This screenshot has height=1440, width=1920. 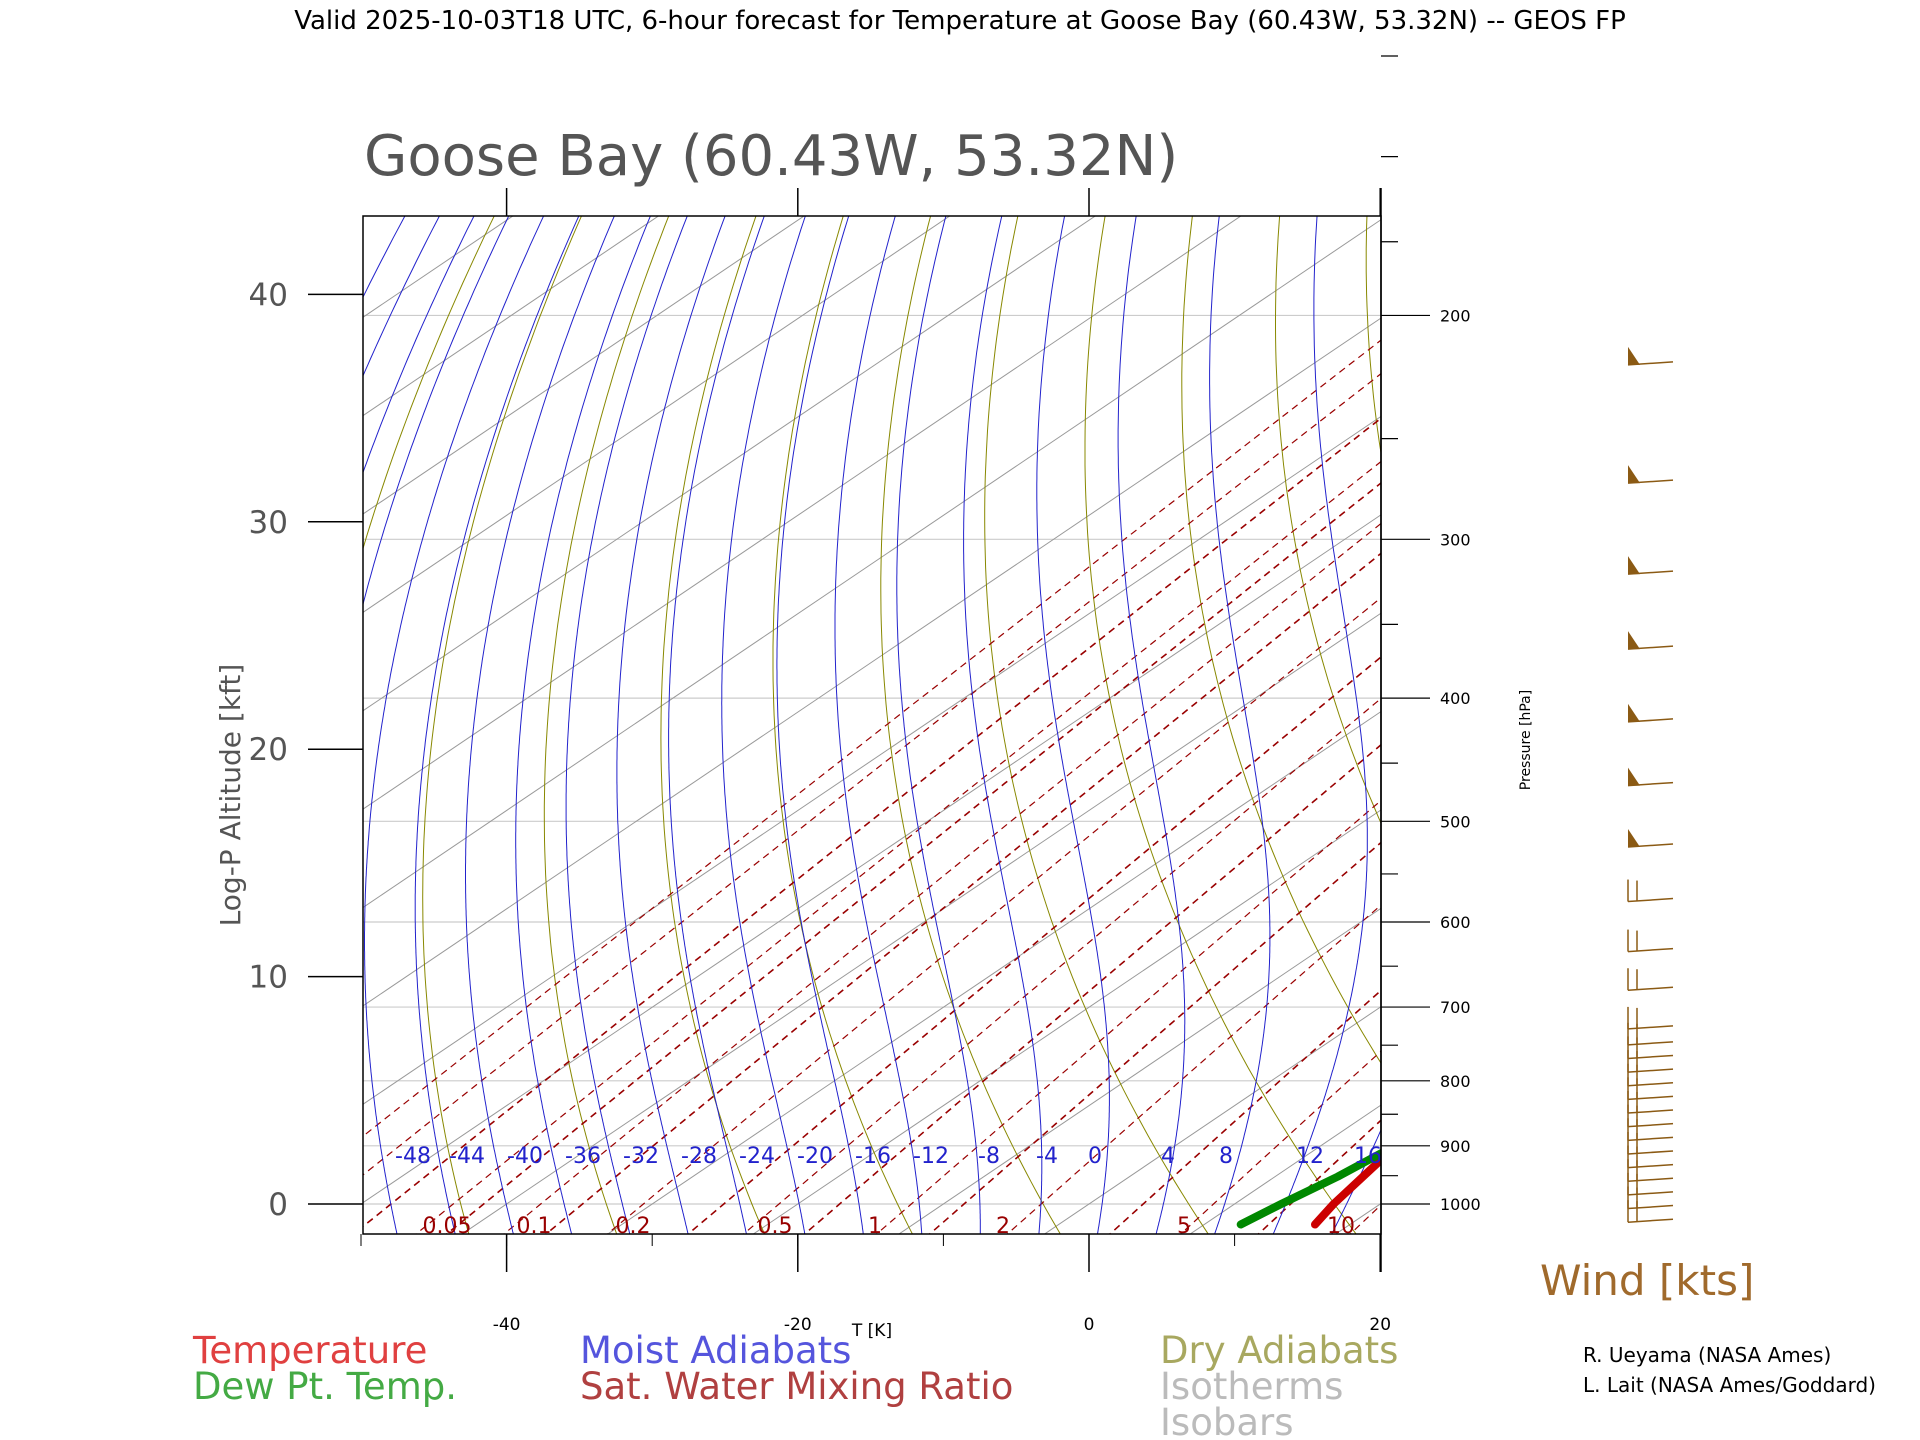 What do you see at coordinates (641, 1156) in the screenshot?
I see `moist-adiabat-label: -32` at bounding box center [641, 1156].